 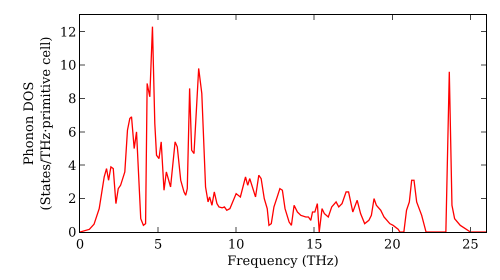 I want to click on y-tick-label: 12, so click(x=68, y=32).